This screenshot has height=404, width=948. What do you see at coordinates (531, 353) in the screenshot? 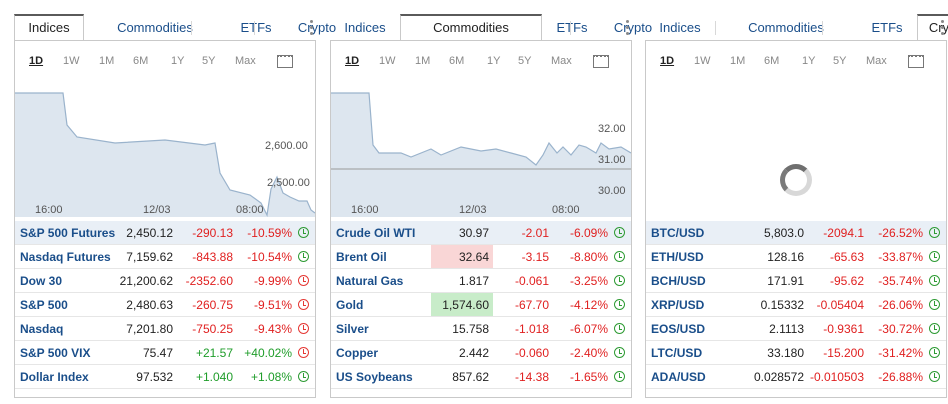
I see `change-value: -0.060` at bounding box center [531, 353].